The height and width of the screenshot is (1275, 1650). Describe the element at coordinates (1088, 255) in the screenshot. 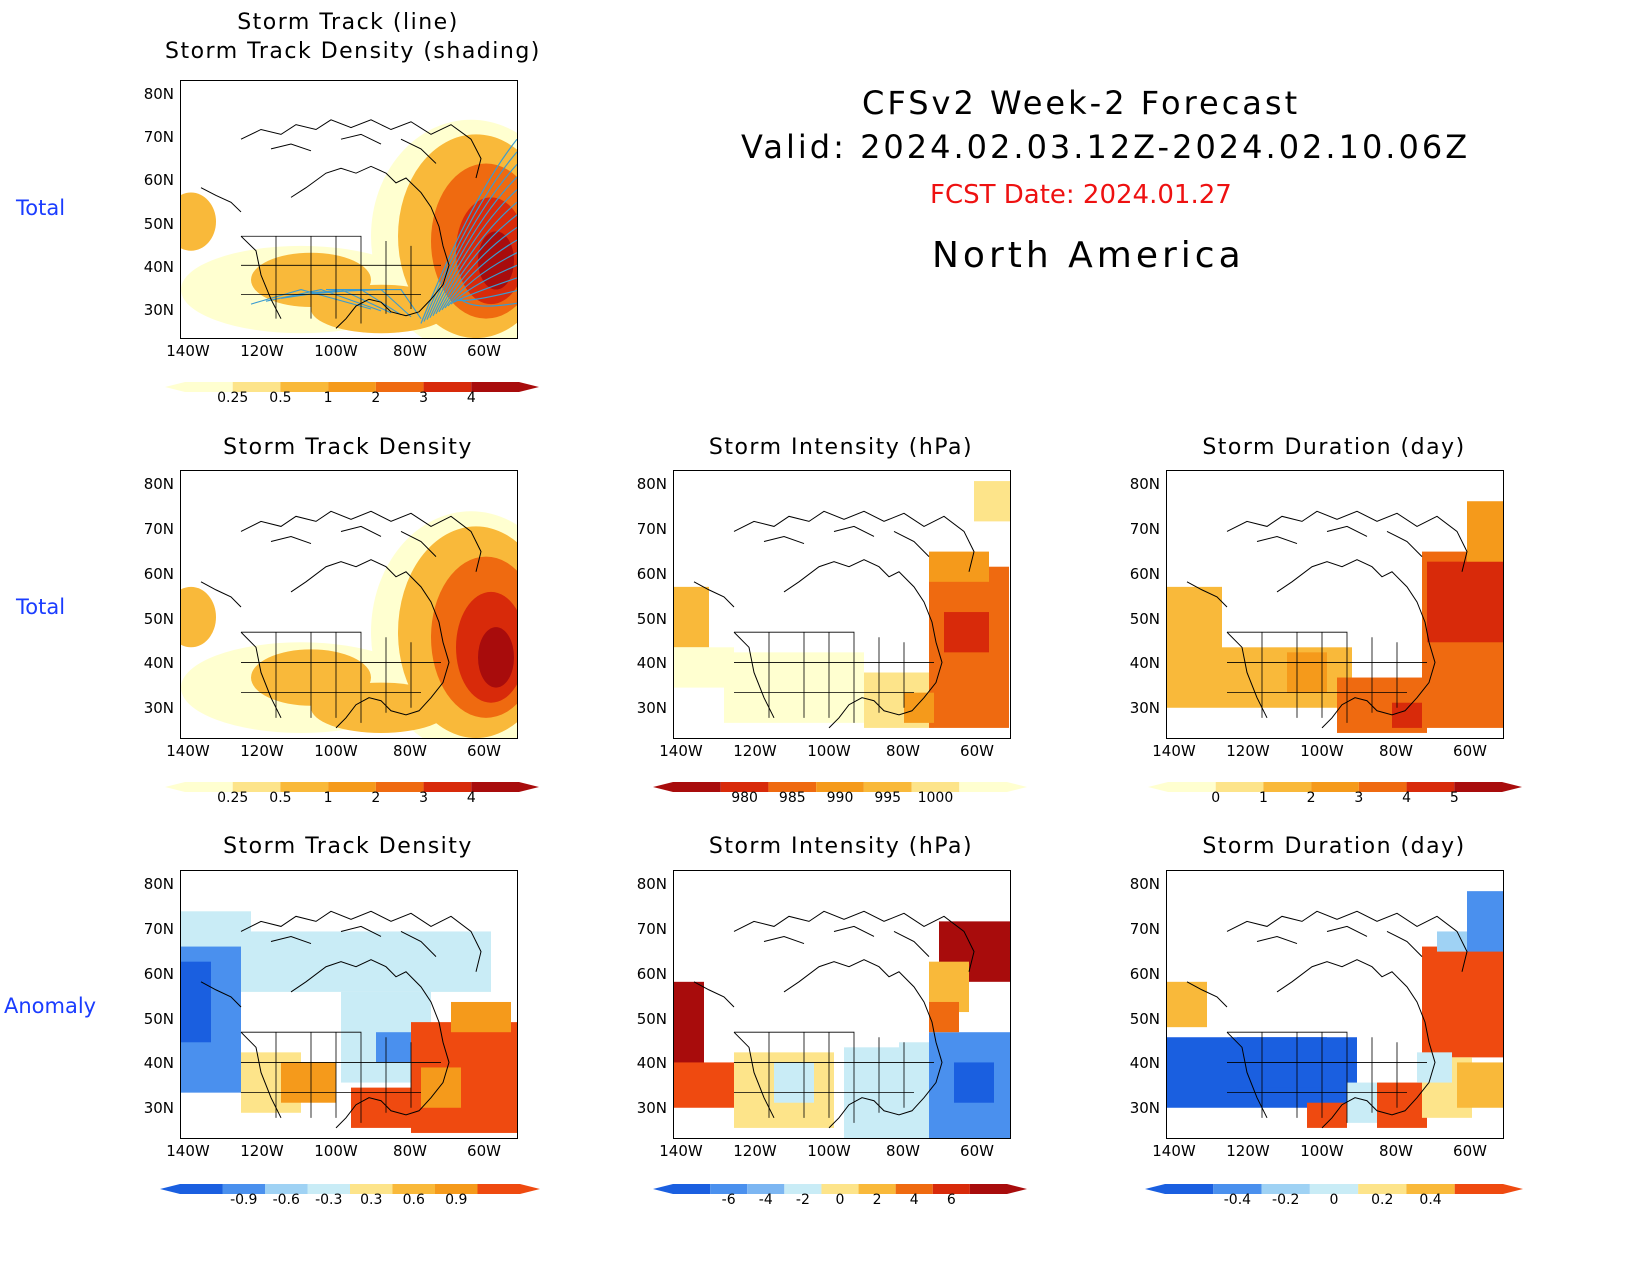

I see `region-title: North America` at that location.